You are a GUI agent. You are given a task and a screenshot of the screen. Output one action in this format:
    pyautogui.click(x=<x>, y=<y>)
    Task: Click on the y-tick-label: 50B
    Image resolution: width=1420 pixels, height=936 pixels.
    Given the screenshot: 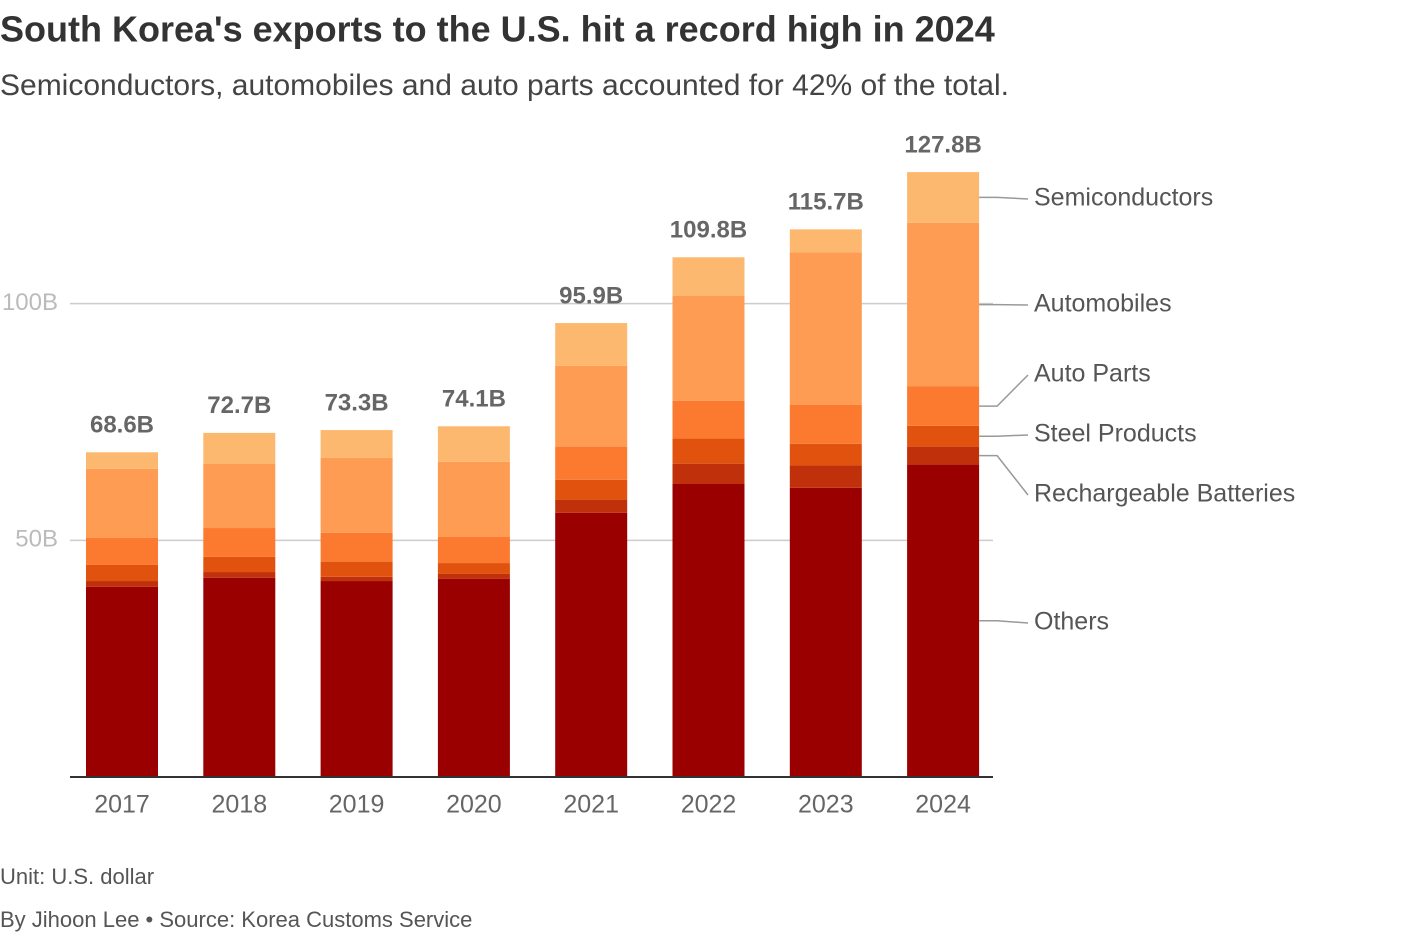 What is the action you would take?
    pyautogui.click(x=36, y=539)
    